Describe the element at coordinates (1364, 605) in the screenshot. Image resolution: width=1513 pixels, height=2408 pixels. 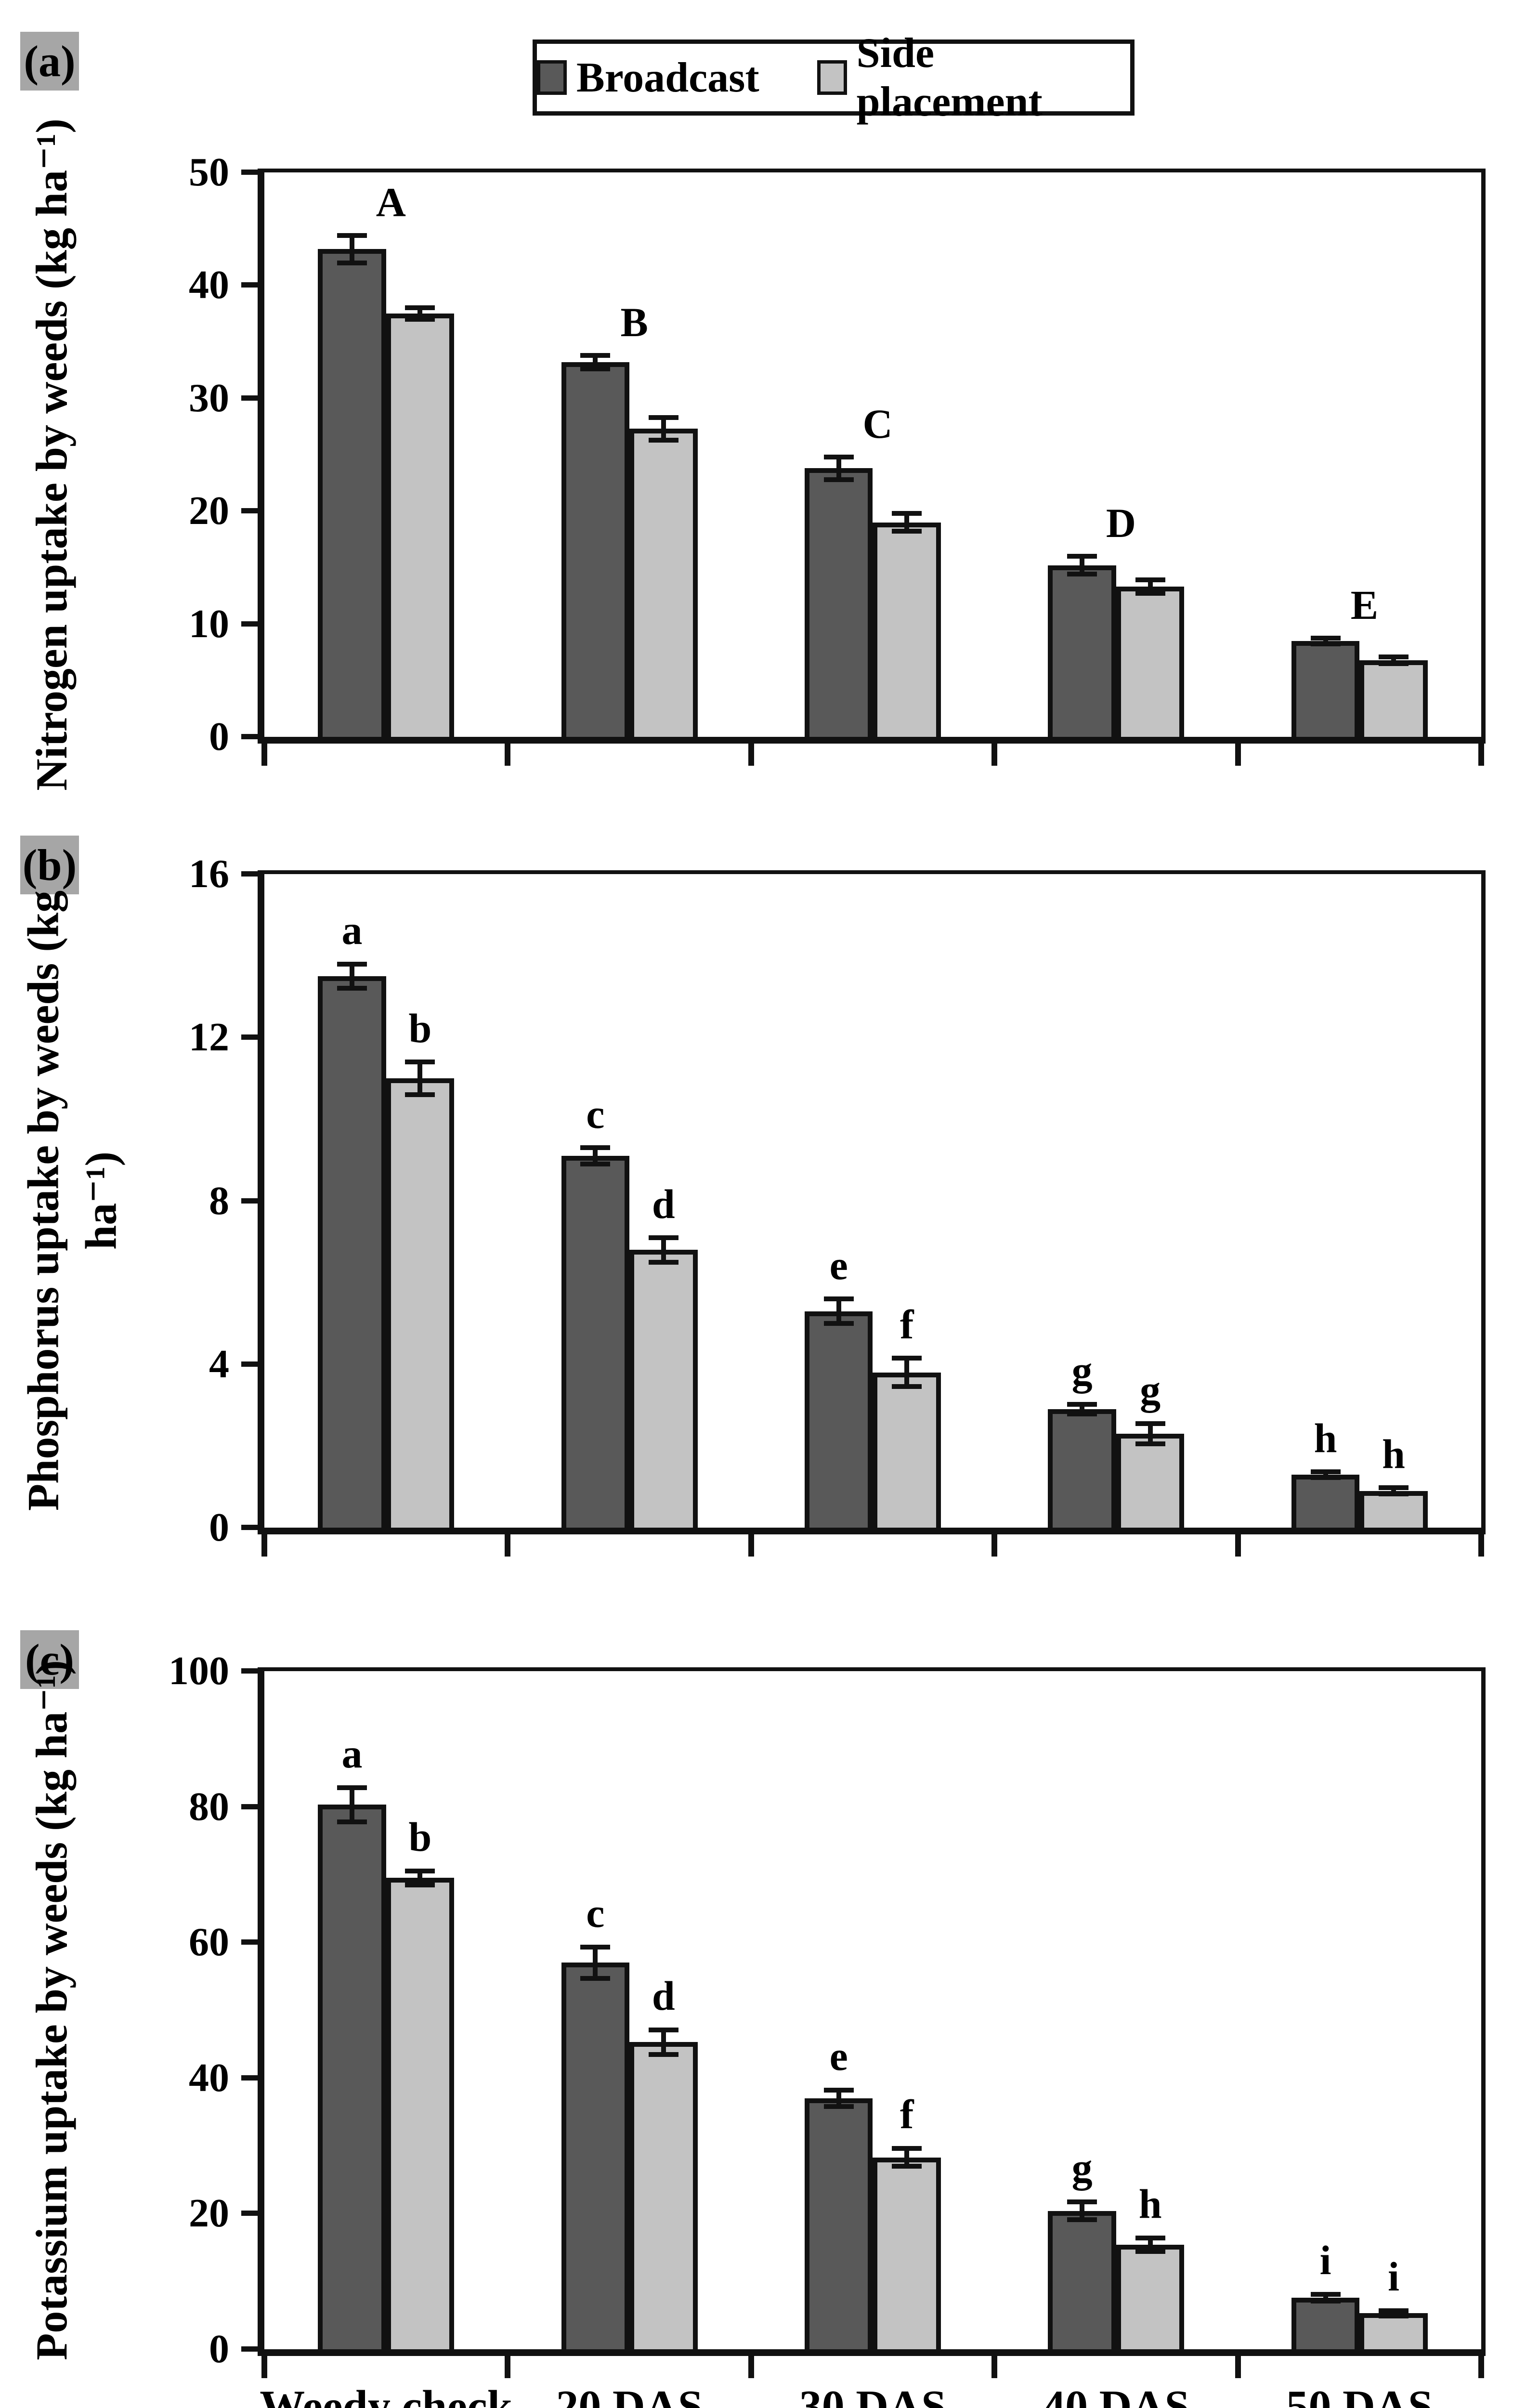
I see `sig-letter: E` at that location.